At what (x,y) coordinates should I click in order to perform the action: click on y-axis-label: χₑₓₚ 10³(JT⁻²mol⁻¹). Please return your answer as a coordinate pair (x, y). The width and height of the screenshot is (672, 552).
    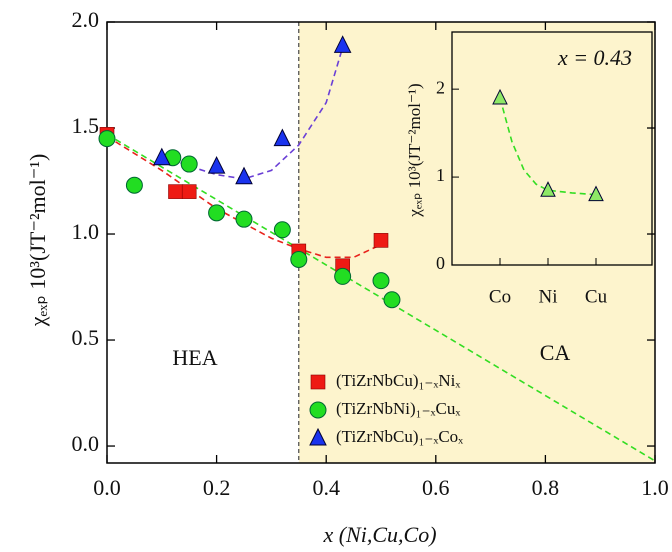
    Looking at the image, I should click on (37, 241).